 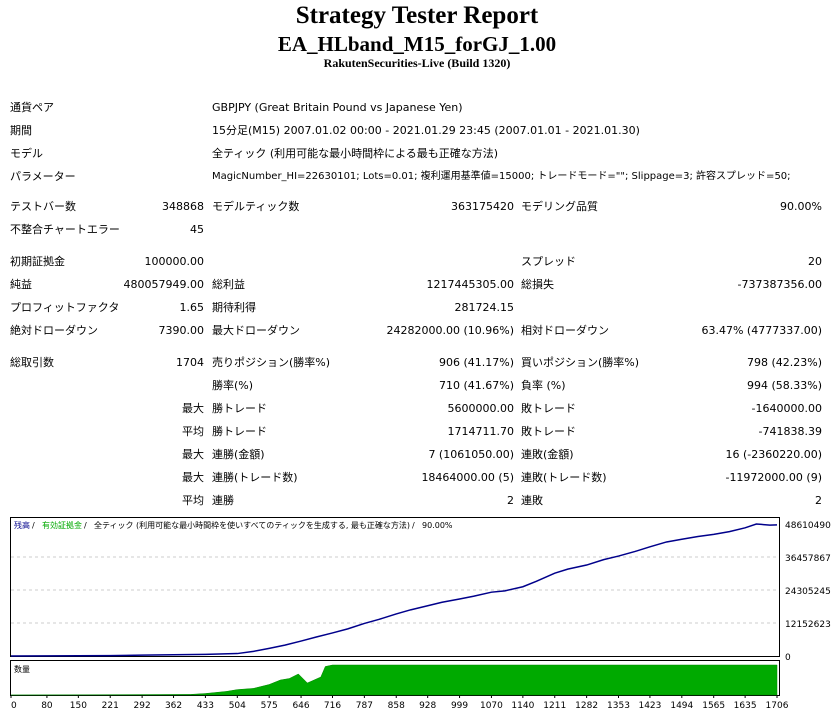 I want to click on largest-loss-label: 敗トレード, so click(x=548, y=408).